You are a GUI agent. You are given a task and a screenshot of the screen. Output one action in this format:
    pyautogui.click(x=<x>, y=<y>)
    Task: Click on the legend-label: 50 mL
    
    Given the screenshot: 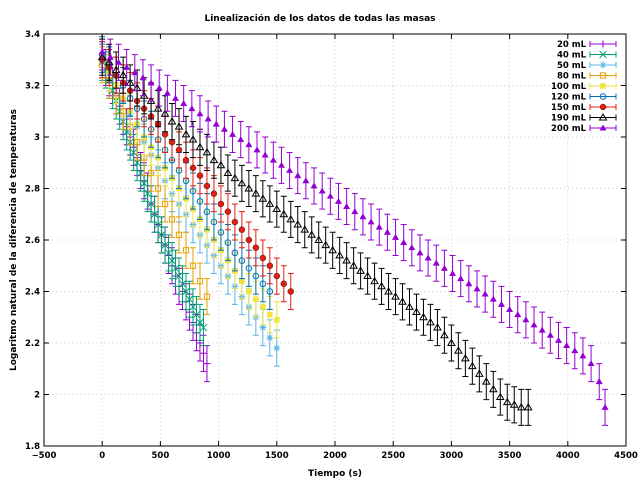 What is the action you would take?
    pyautogui.click(x=572, y=66)
    